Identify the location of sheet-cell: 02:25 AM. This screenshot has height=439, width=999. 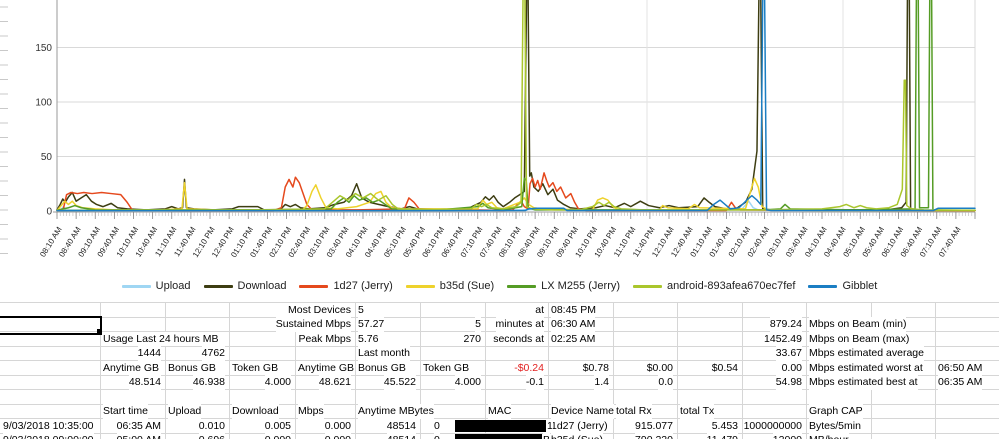
(573, 338).